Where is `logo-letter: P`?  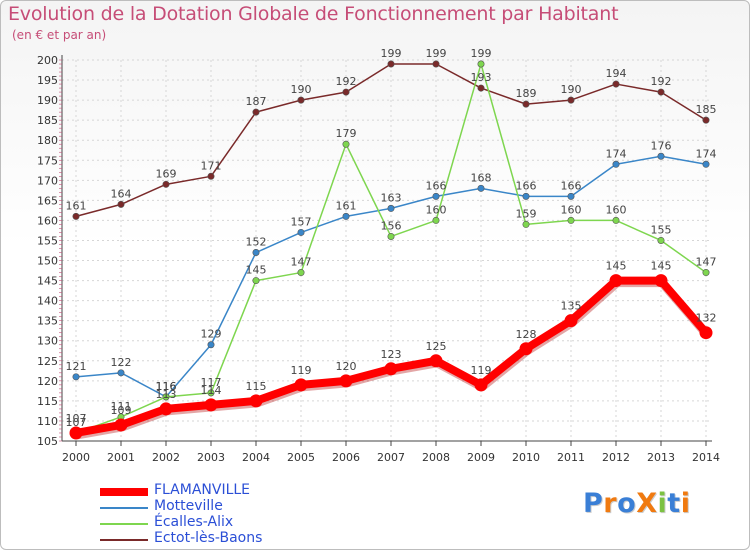 logo-letter: P is located at coordinates (593, 503).